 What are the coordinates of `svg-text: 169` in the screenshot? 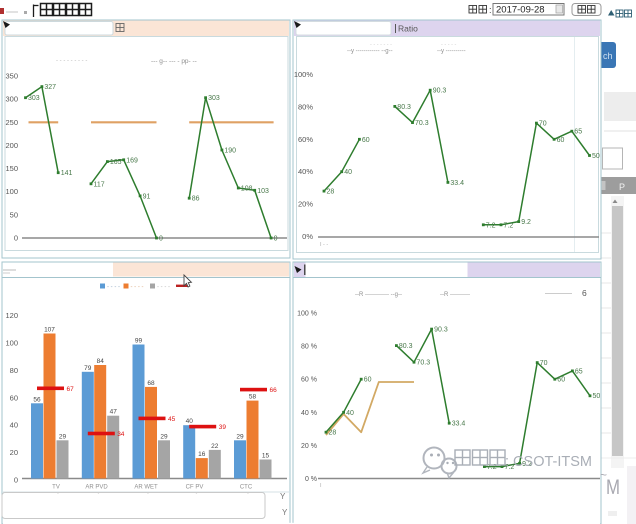 It's located at (132, 160).